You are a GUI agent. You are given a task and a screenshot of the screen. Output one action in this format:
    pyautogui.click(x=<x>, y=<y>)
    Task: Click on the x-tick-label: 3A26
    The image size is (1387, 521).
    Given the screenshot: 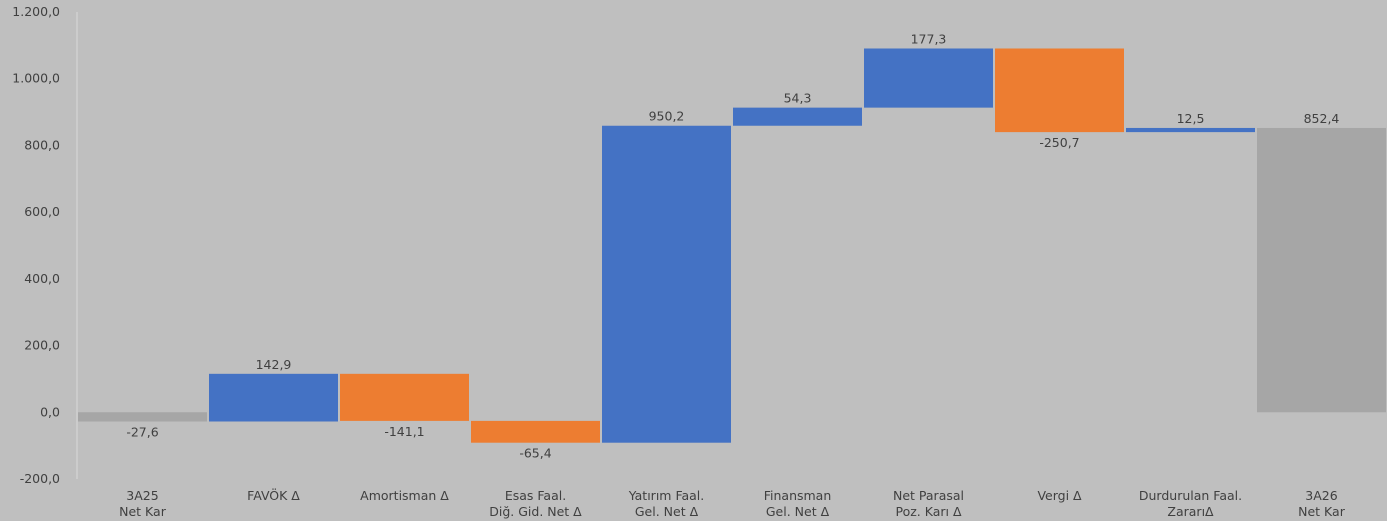 What is the action you would take?
    pyautogui.click(x=1321, y=495)
    